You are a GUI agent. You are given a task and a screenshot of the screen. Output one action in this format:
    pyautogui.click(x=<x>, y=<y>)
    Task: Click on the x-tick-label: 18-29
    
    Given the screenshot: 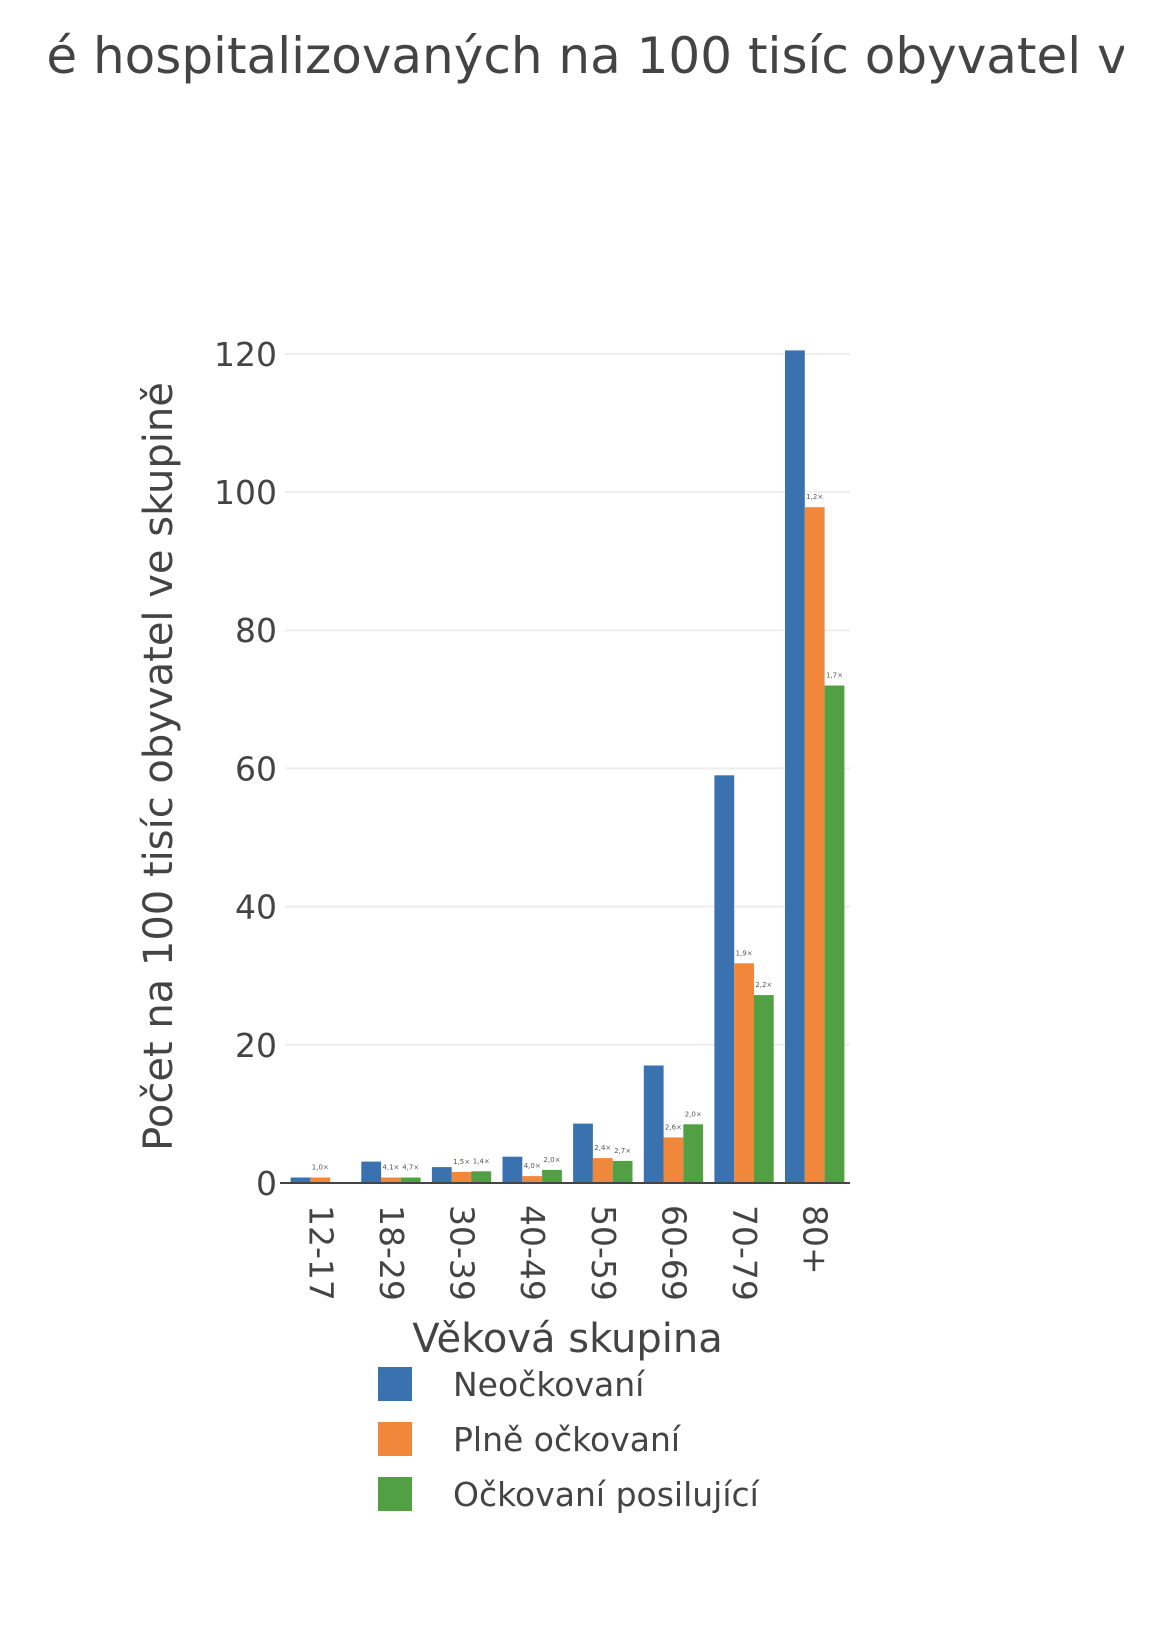 What is the action you would take?
    pyautogui.click(x=391, y=1253)
    